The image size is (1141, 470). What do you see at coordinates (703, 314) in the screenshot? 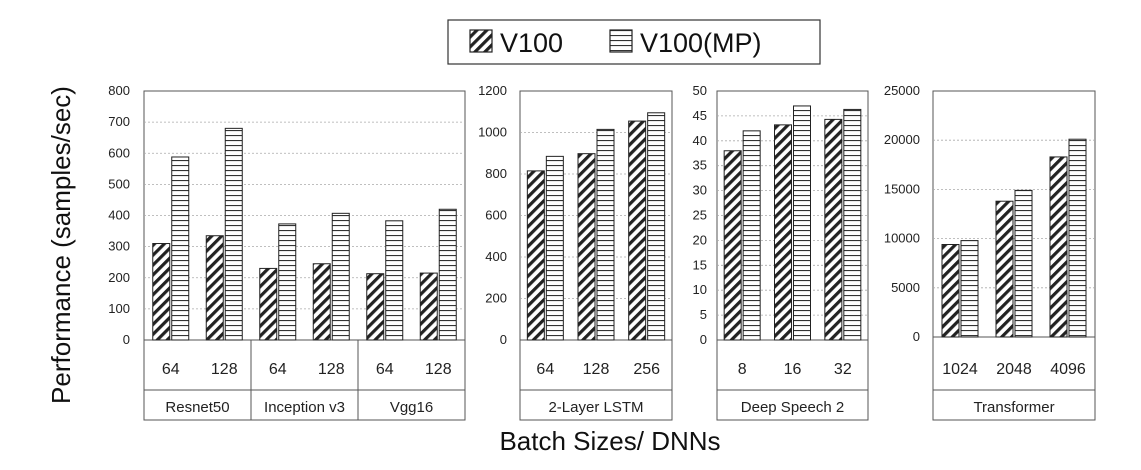
I see `y-tick-label: 5` at bounding box center [703, 314].